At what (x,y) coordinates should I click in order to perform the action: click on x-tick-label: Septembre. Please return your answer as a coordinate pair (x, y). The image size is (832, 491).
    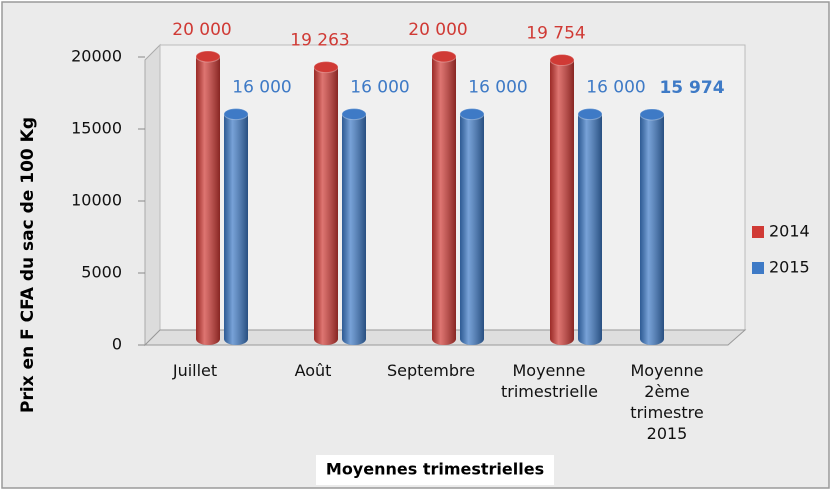
    Looking at the image, I should click on (431, 370).